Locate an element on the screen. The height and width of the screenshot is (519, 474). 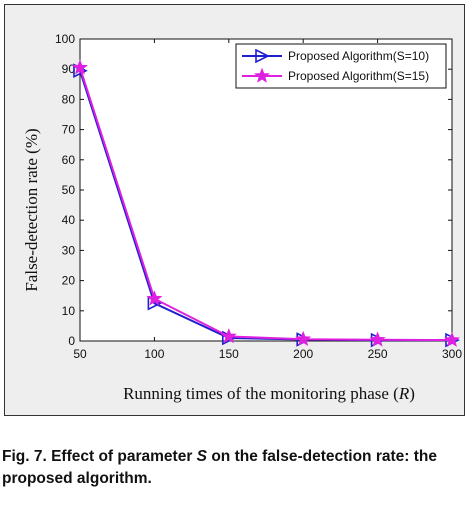
x-tick-label: 100 is located at coordinates (154, 354).